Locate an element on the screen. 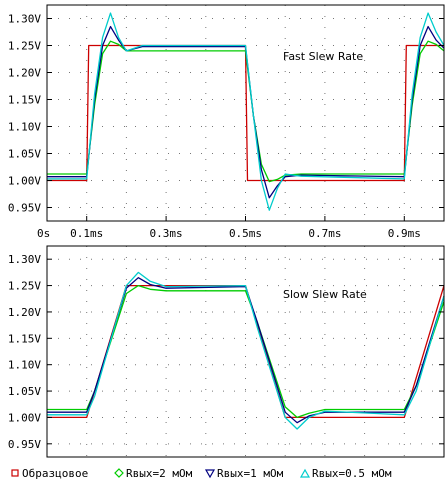  x-tick-label: 0.5ms is located at coordinates (245, 233).